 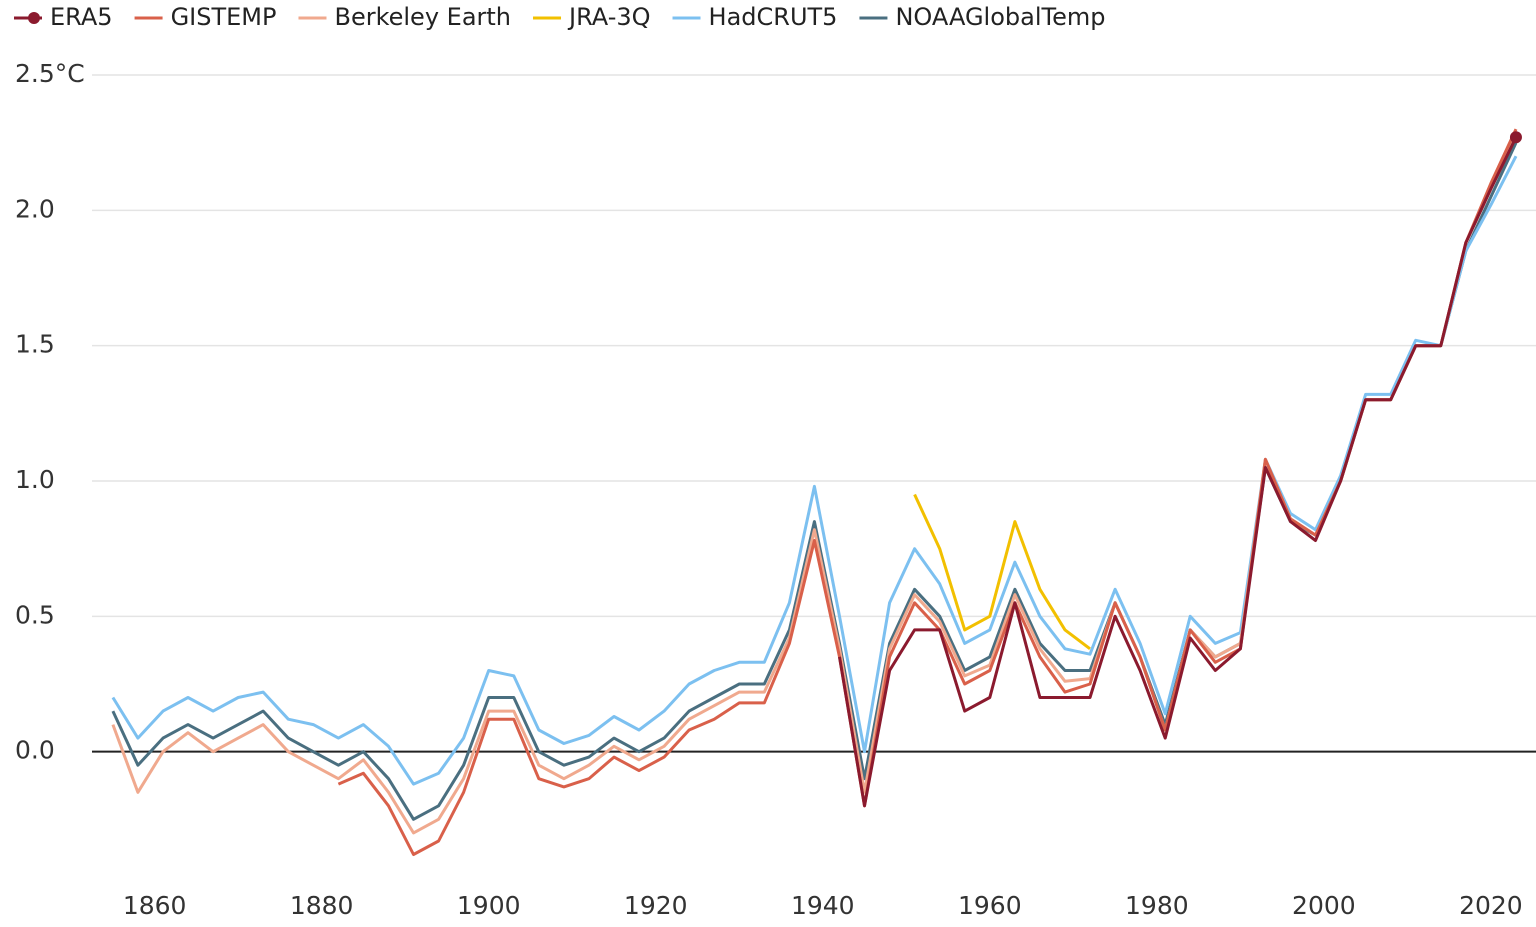 What do you see at coordinates (35, 208) in the screenshot?
I see `y-tick-label: 2.0` at bounding box center [35, 208].